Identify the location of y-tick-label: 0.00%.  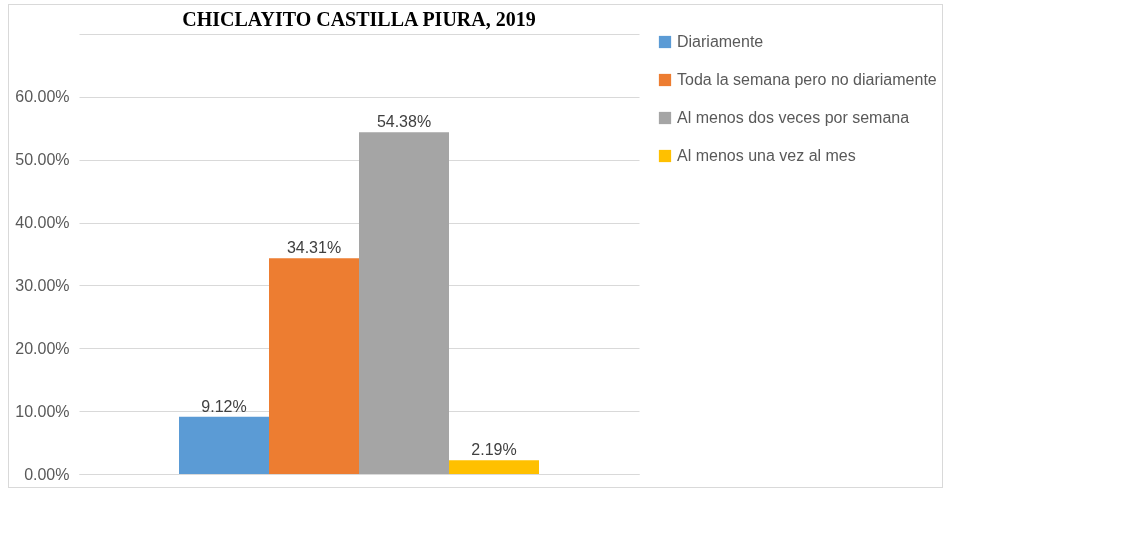
(47, 474).